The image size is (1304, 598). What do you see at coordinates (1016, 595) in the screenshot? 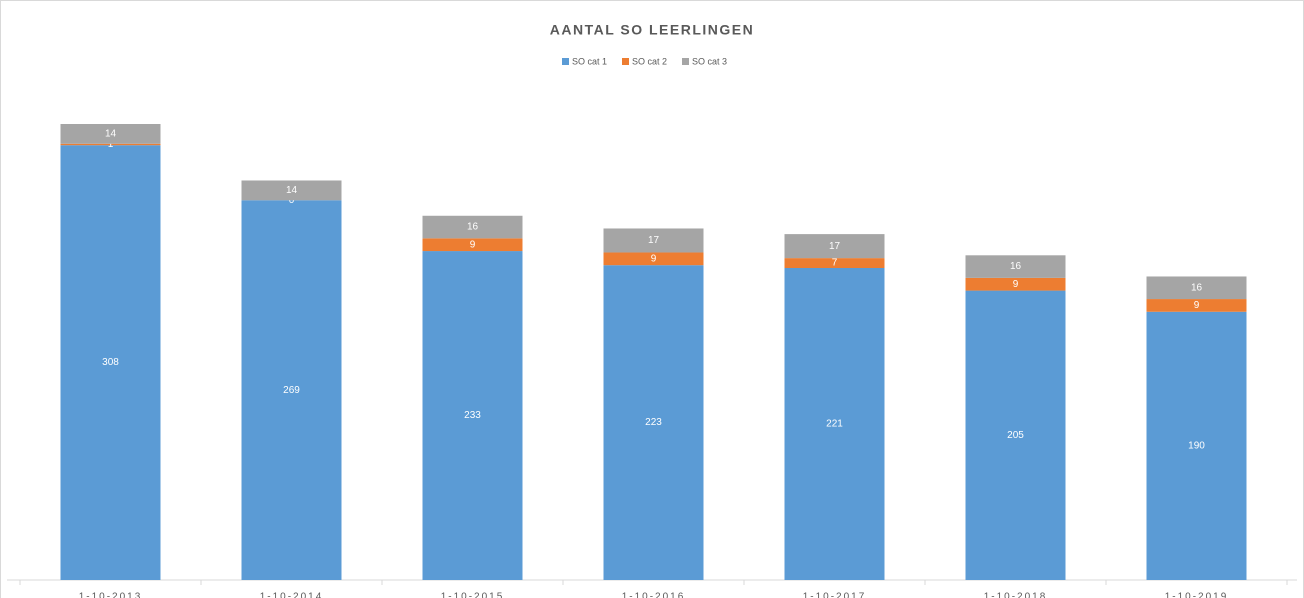
I see `x-tick-label: 1-10-2018` at bounding box center [1016, 595].